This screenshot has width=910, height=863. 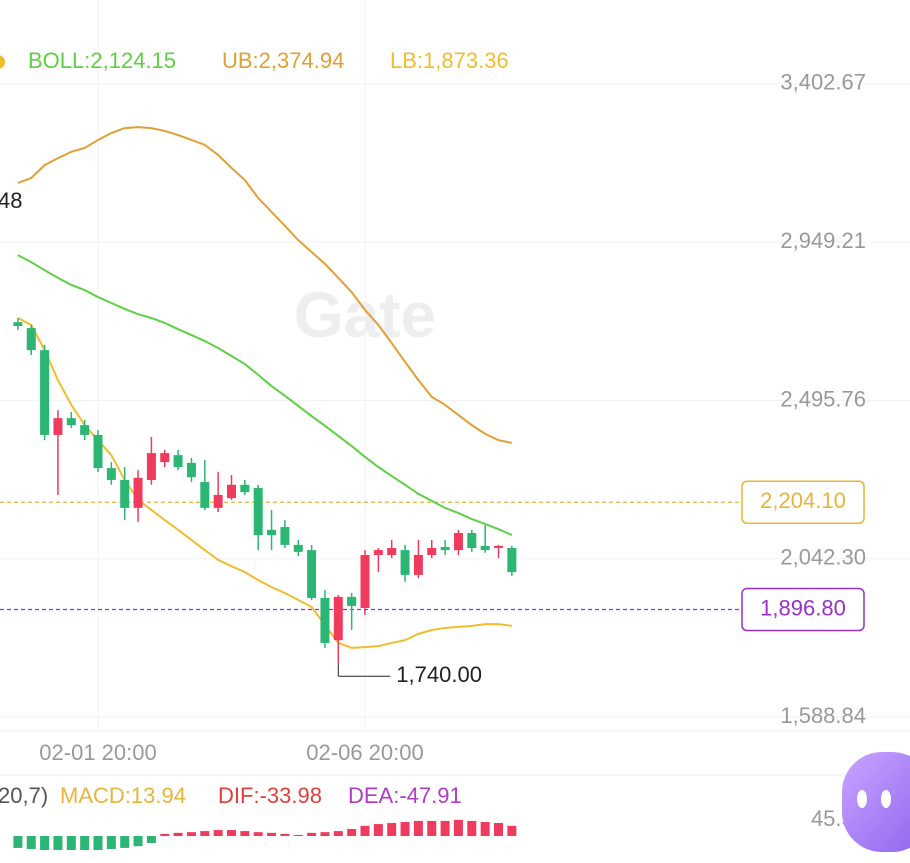 What do you see at coordinates (823, 398) in the screenshot?
I see `y-tick-label: 2,495.76` at bounding box center [823, 398].